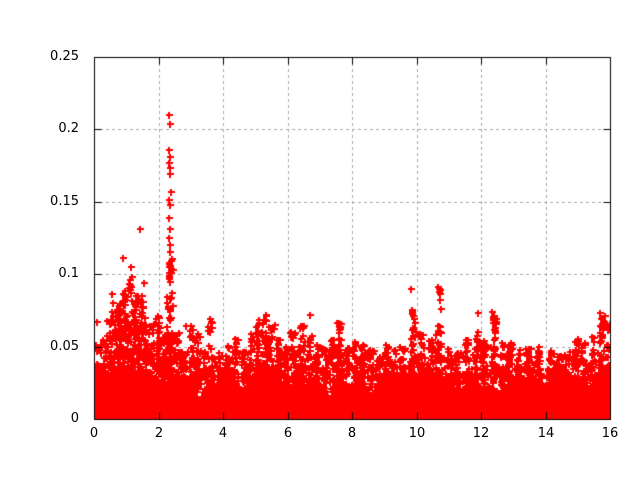  Describe the element at coordinates (64, 201) in the screenshot. I see `y-tick-label: 0.15` at that location.